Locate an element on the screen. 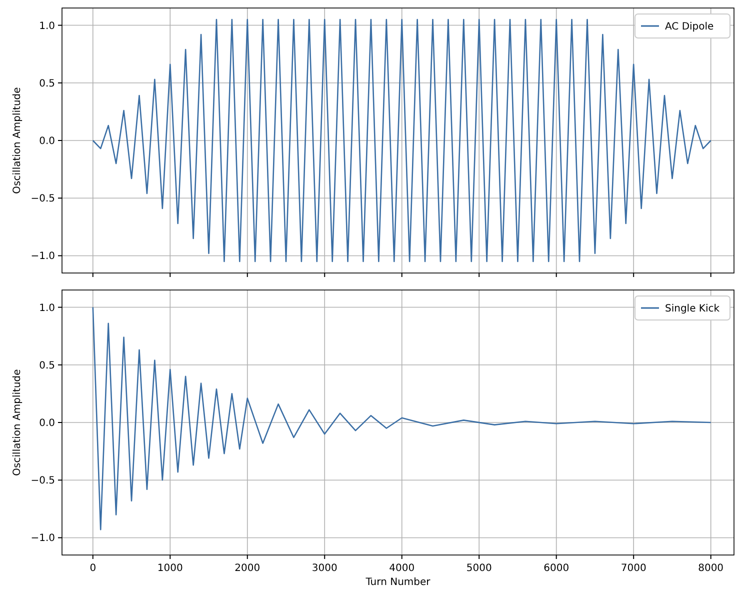 The width and height of the screenshot is (736, 589). x-tick-label: 0 is located at coordinates (93, 568).